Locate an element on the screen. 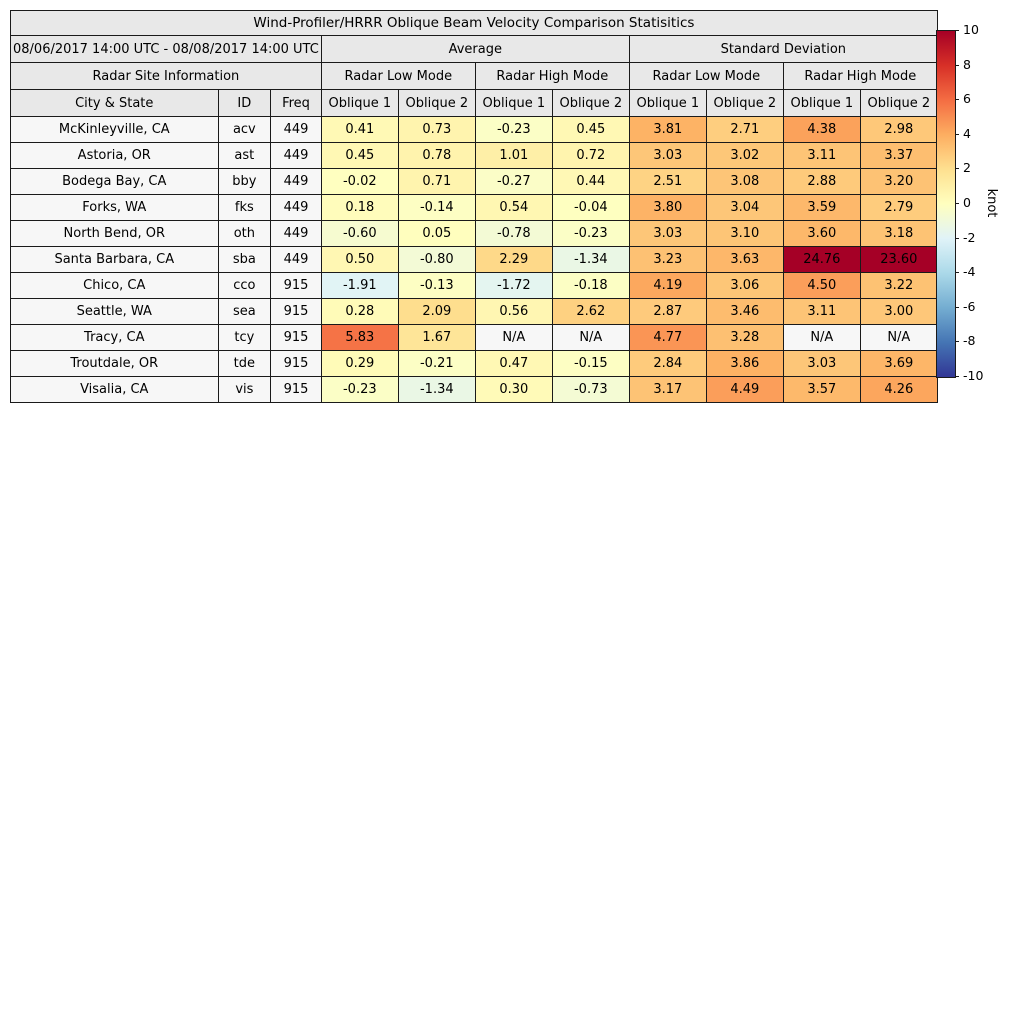 This screenshot has width=1024, height=1024. value-cell: 3.00 is located at coordinates (898, 311).